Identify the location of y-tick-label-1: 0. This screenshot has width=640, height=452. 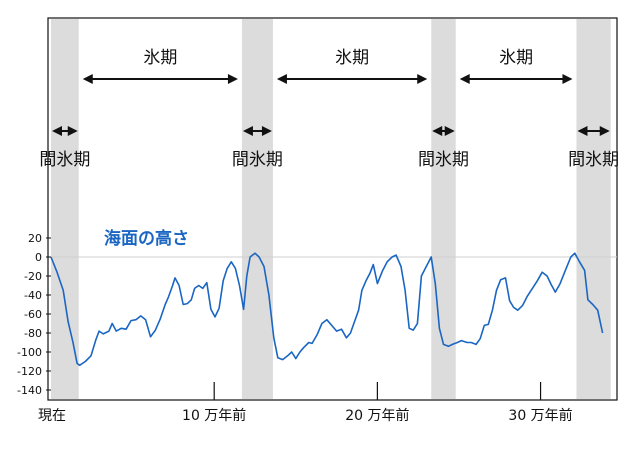
(38, 257).